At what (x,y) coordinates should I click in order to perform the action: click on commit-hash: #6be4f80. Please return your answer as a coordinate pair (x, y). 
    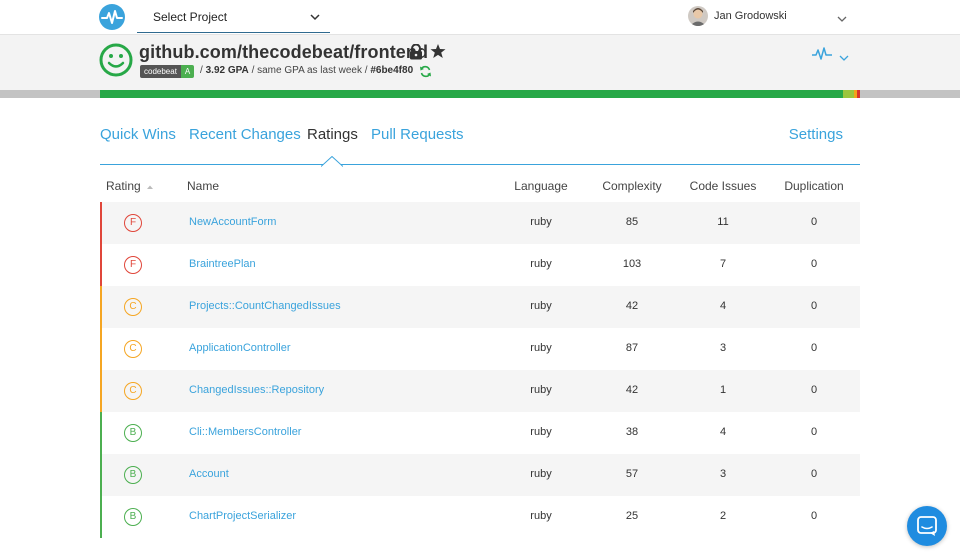
    Looking at the image, I should click on (392, 70).